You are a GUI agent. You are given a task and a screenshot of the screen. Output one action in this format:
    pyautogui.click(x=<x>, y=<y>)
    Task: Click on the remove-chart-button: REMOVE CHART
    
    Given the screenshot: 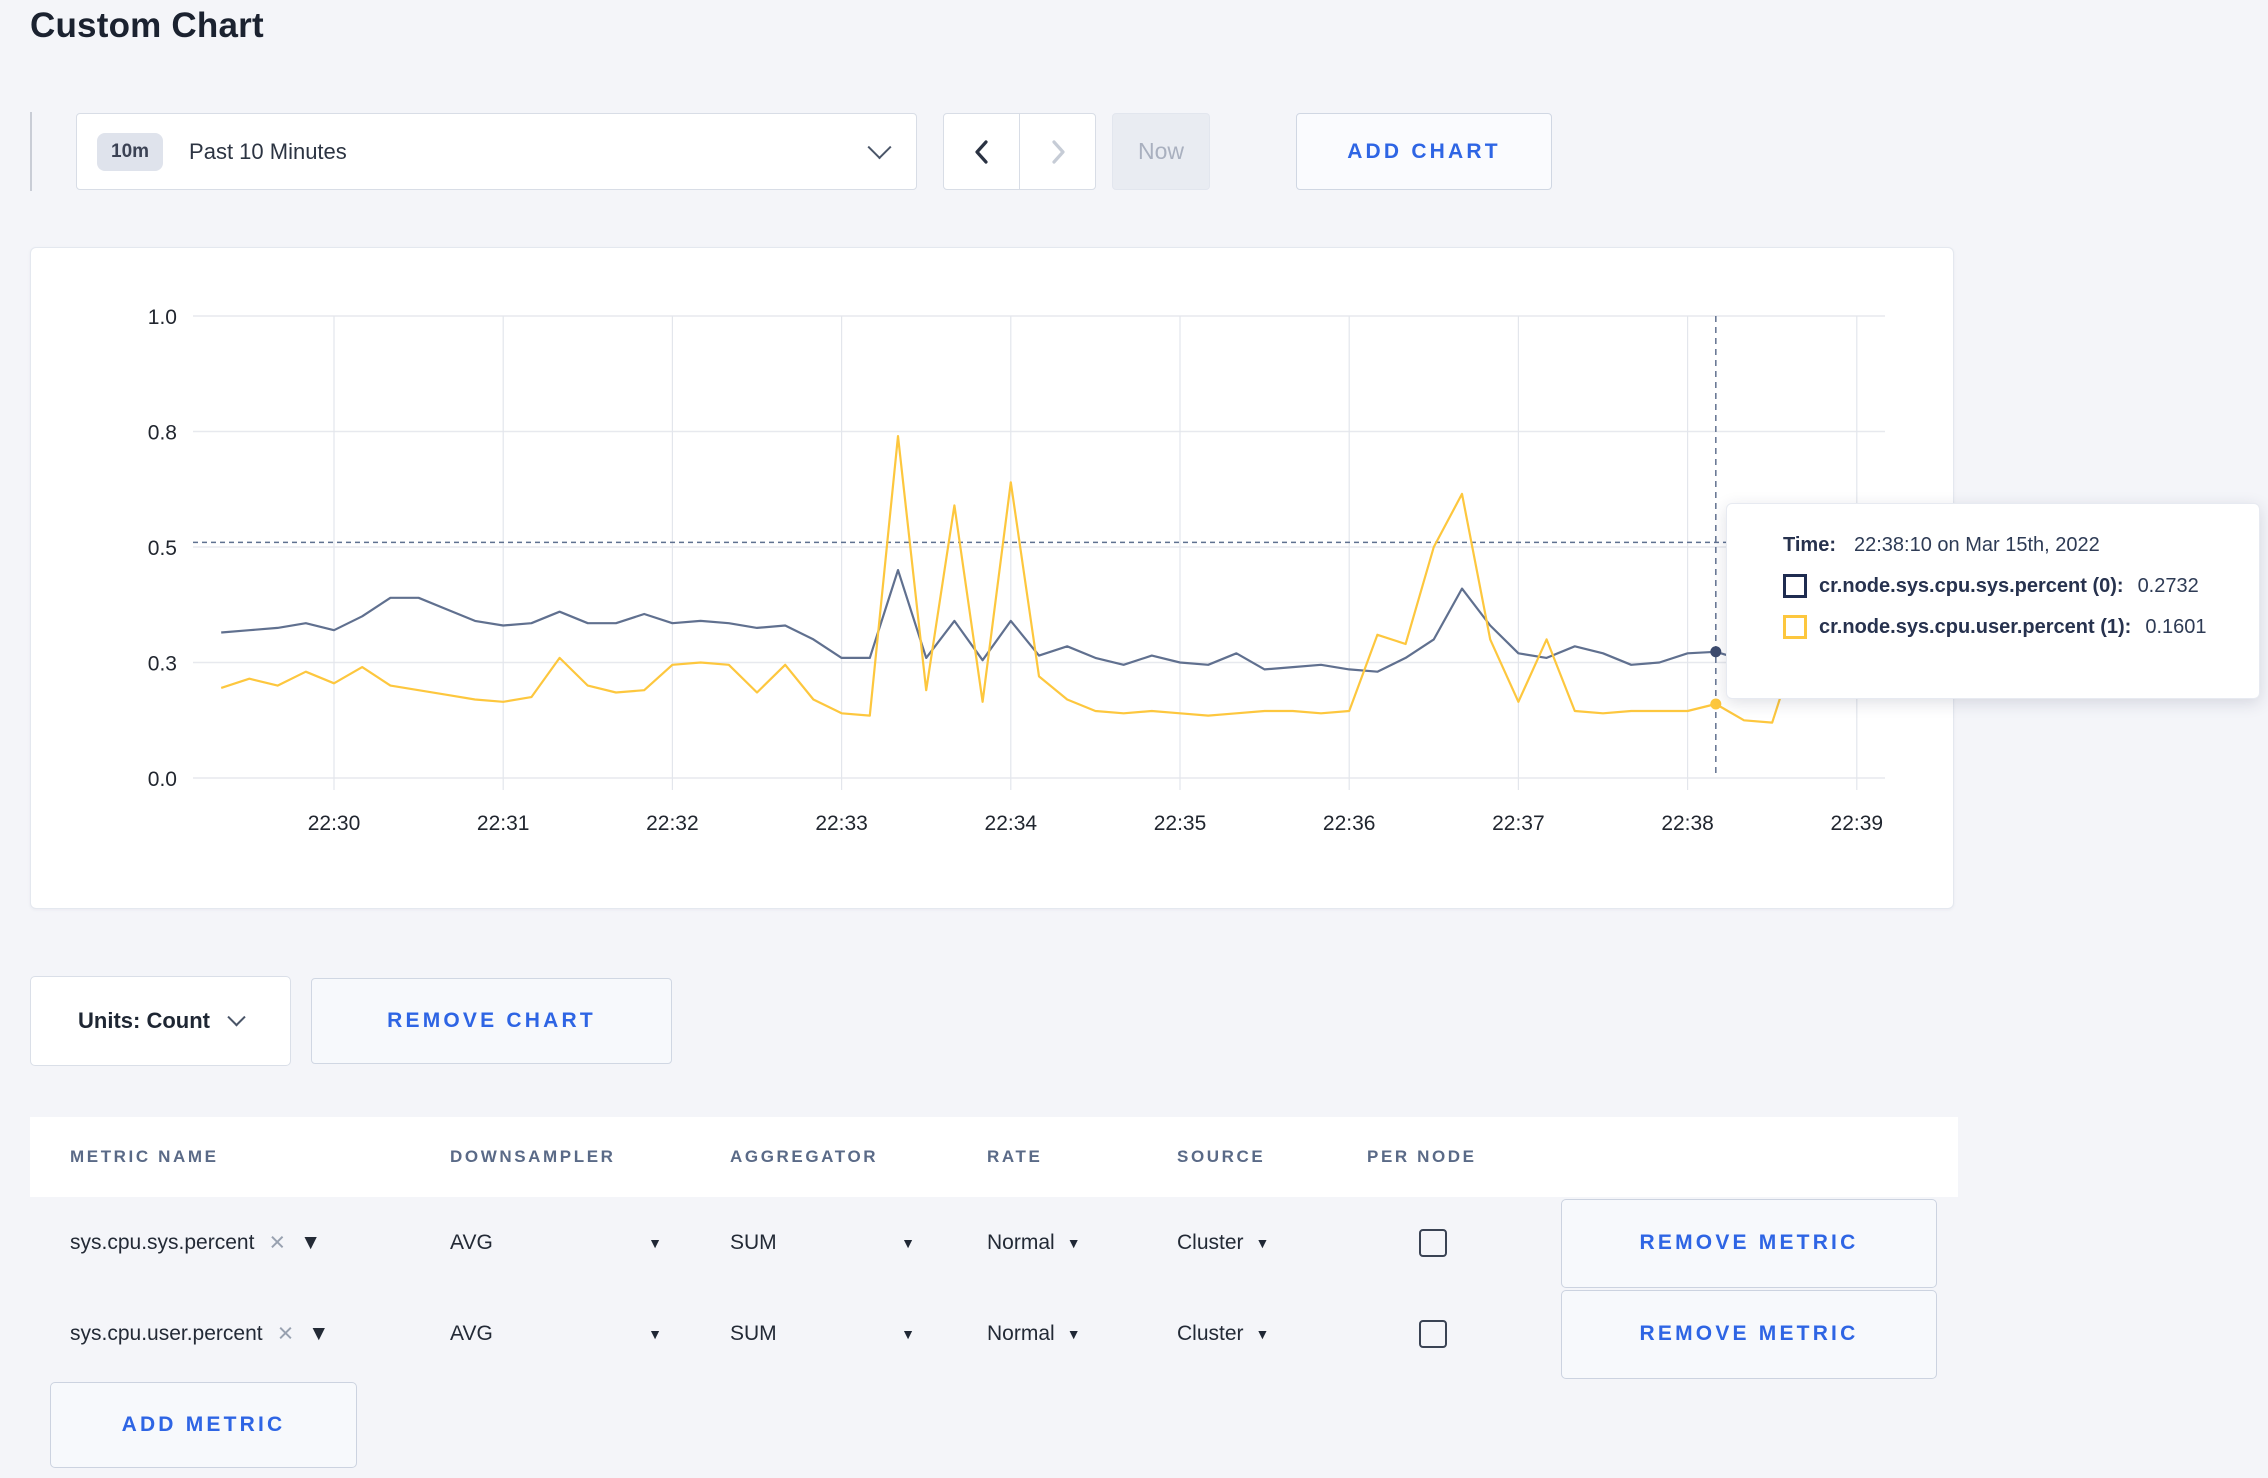 What is the action you would take?
    pyautogui.click(x=491, y=1021)
    